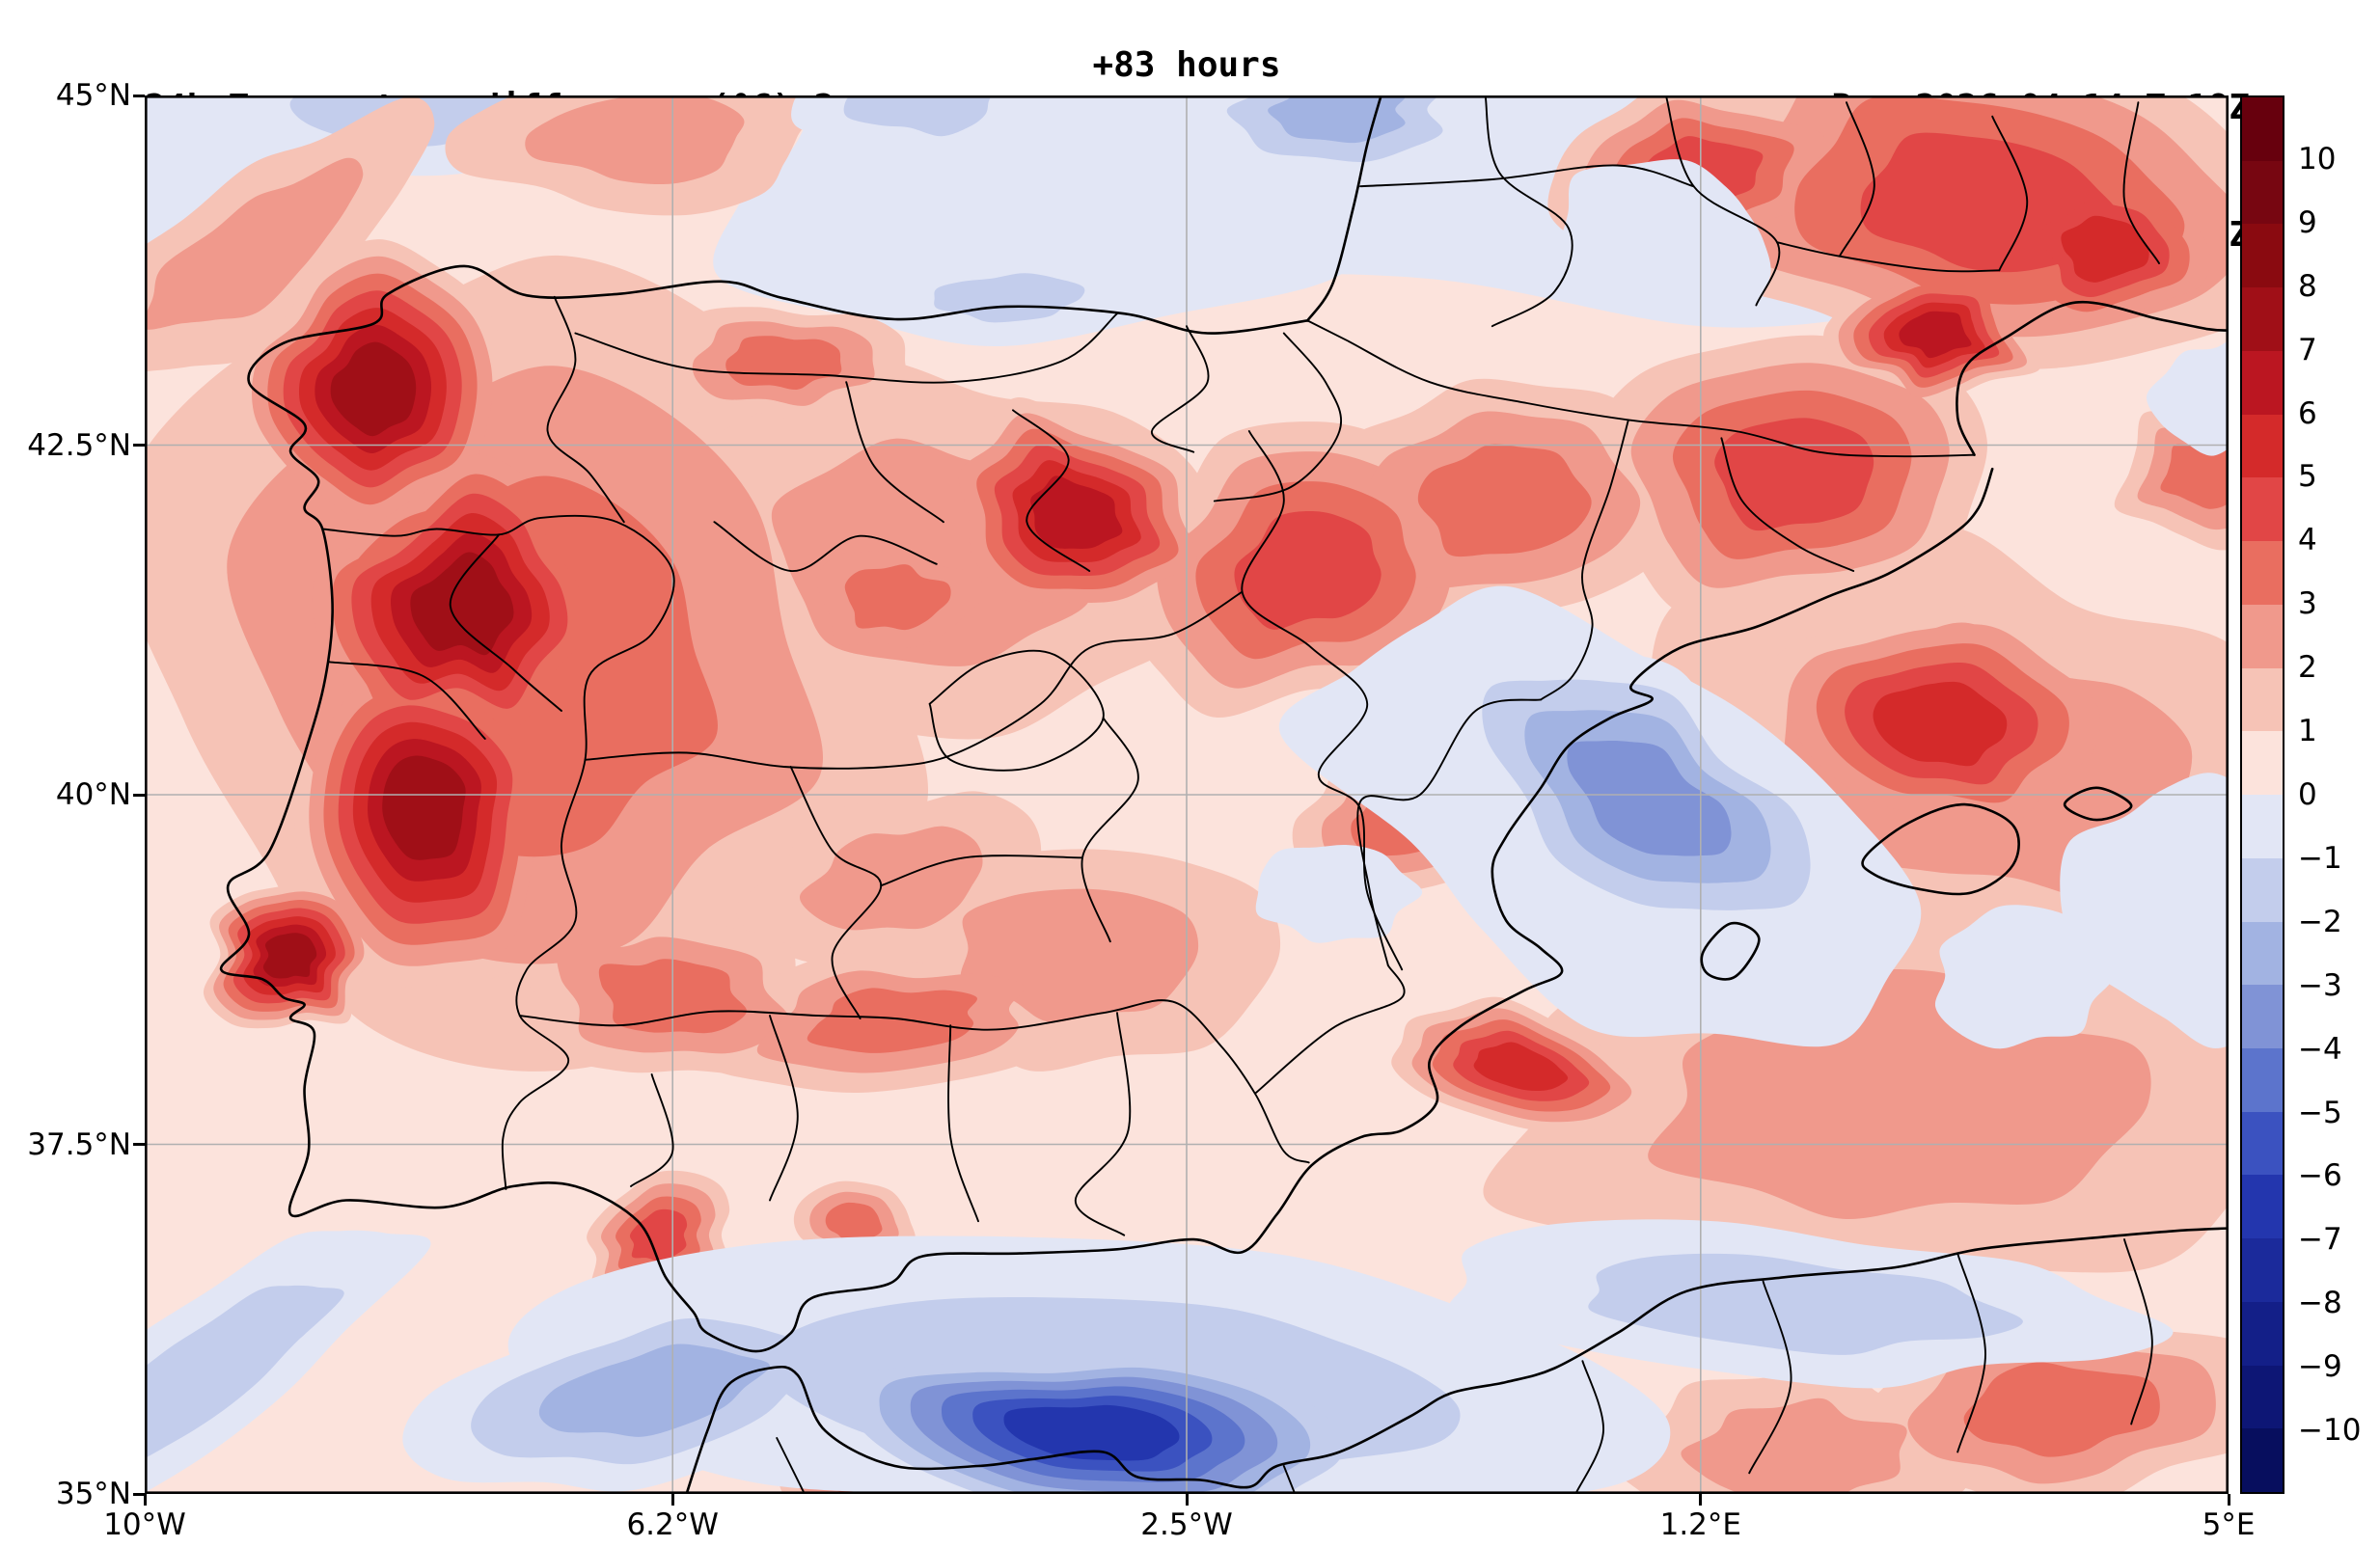  I want to click on y-tick-label: 45°N, so click(93, 95).